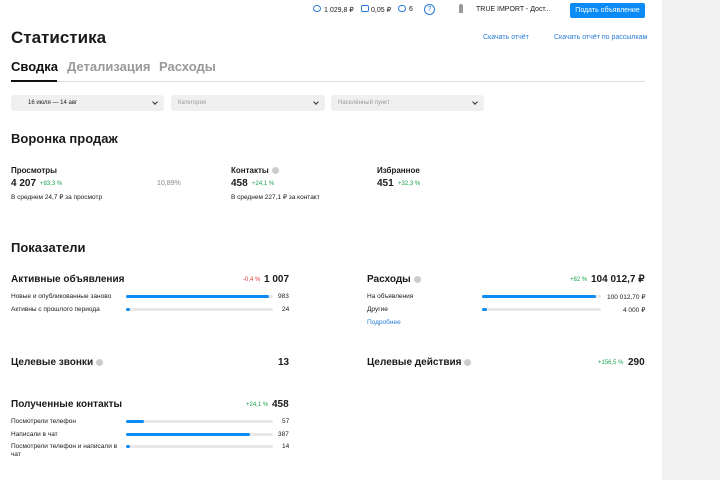 The image size is (720, 480). Describe the element at coordinates (384, 322) in the screenshot. I see `details-link: Подробнее` at that location.